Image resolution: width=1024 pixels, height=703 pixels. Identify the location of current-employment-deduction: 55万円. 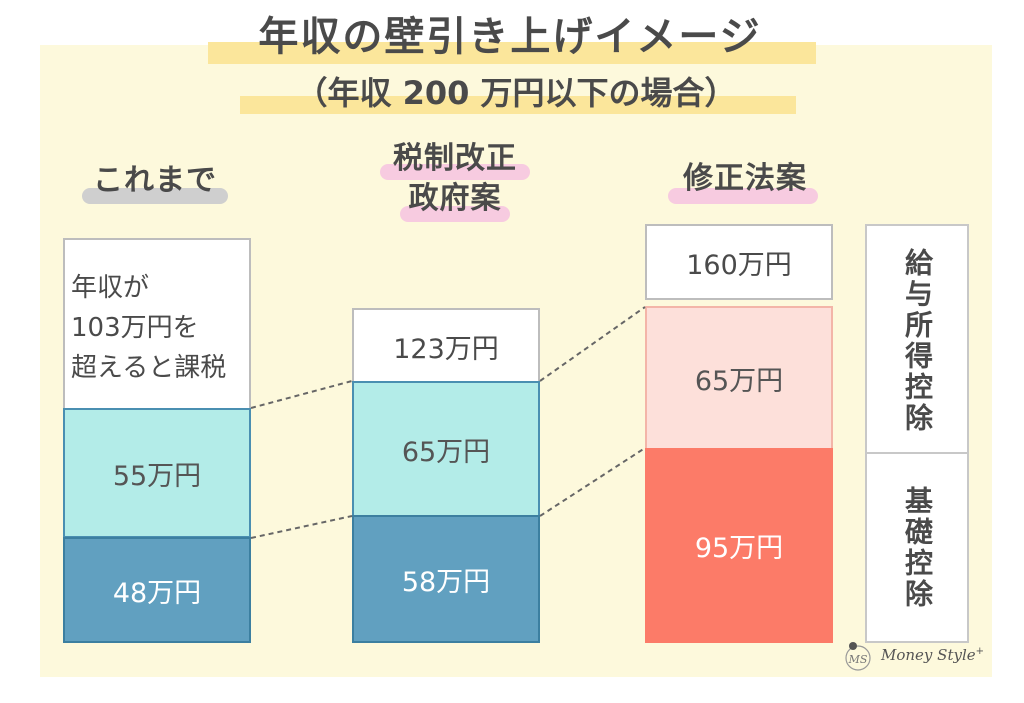
(157, 473).